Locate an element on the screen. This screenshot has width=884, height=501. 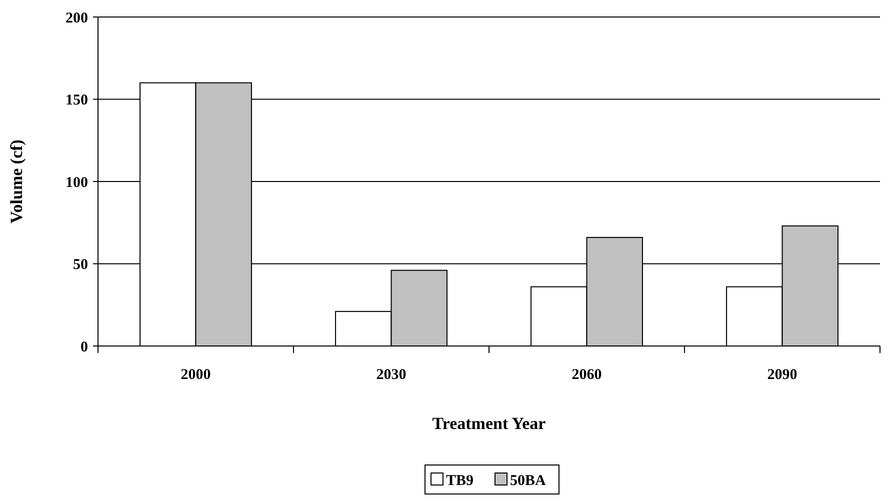
y-axis-title: Volume (cf) is located at coordinates (16, 182).